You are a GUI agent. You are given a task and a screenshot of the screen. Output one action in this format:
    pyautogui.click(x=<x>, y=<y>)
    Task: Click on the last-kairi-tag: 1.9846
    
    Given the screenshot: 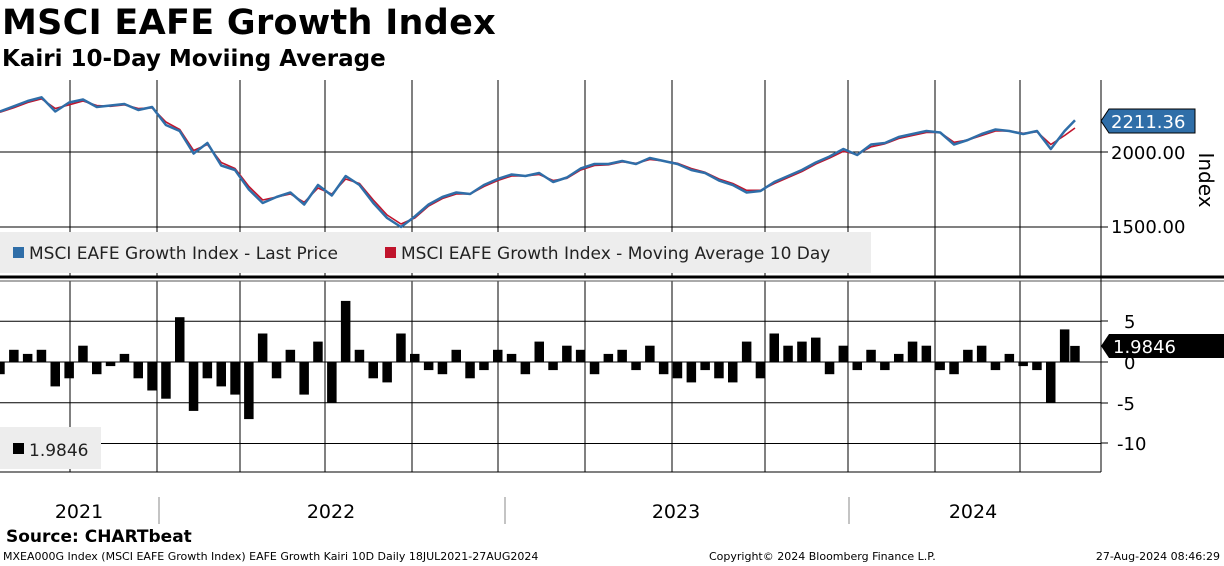 What is the action you would take?
    pyautogui.click(x=1162, y=346)
    